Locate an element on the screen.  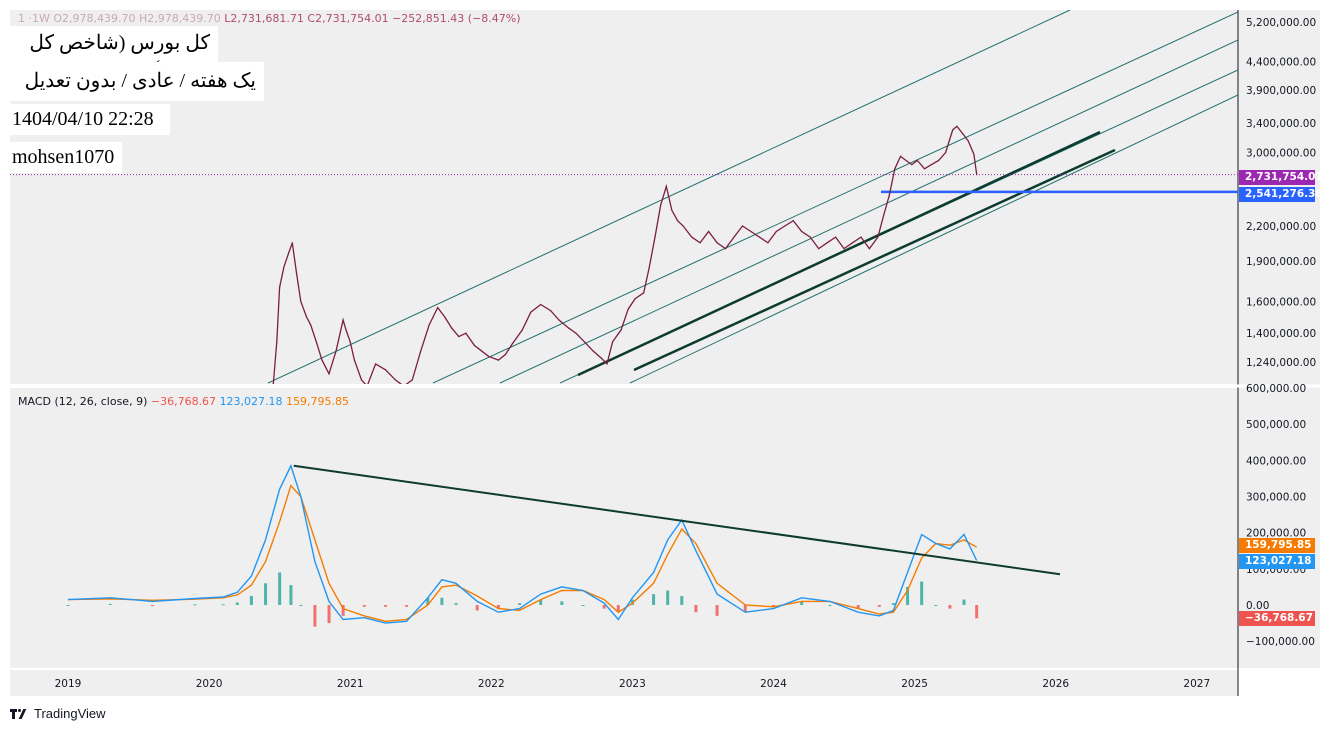
price-axis-tick-label: 1,900,000.00 is located at coordinates (1281, 262).